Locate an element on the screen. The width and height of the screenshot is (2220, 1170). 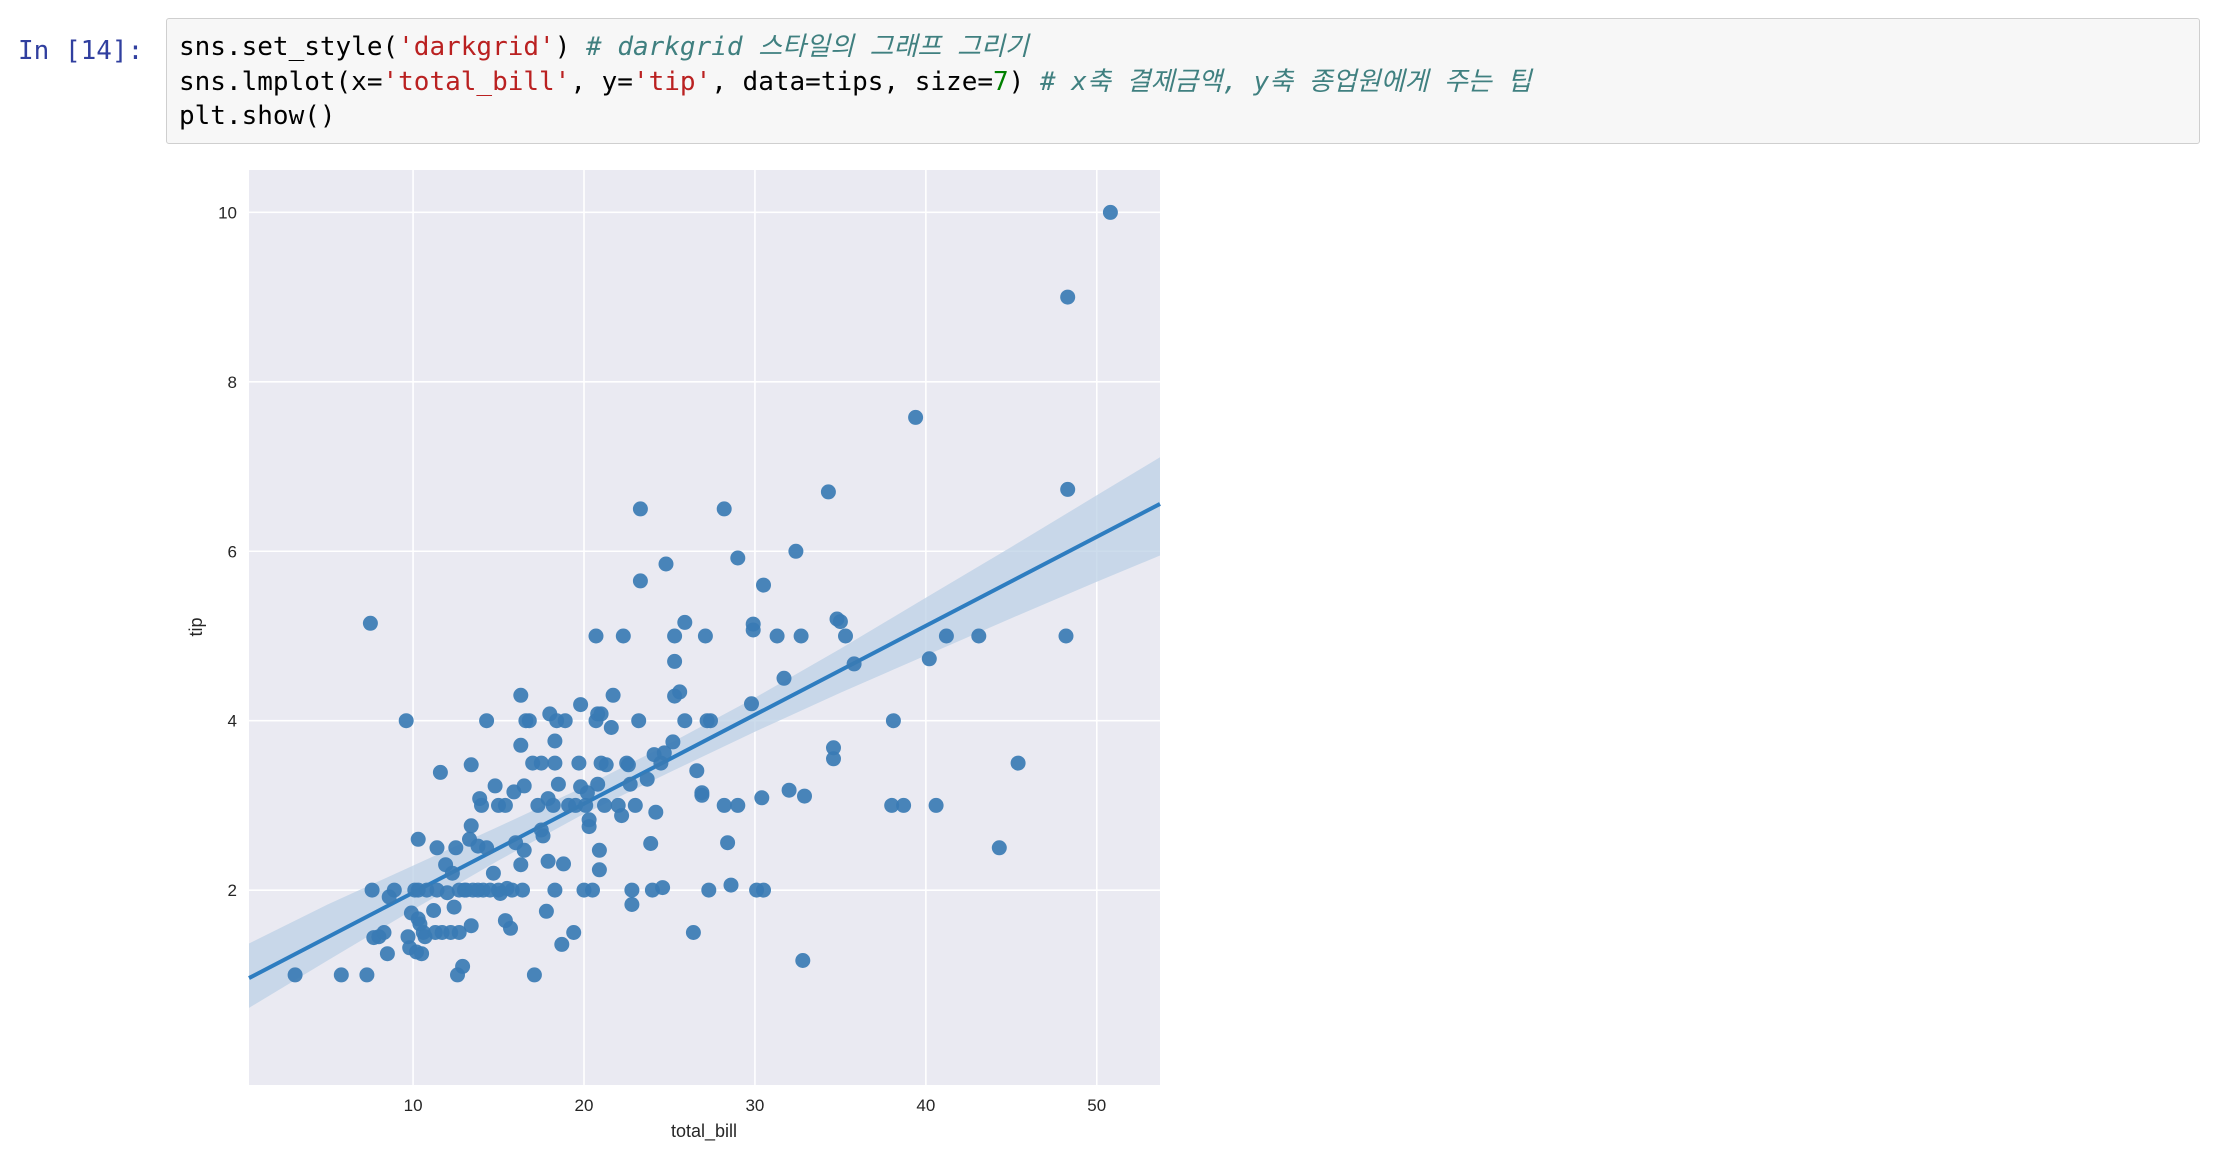
code-comment: # darkgrid 스타일의 그래프 그리기 is located at coordinates (807, 47).